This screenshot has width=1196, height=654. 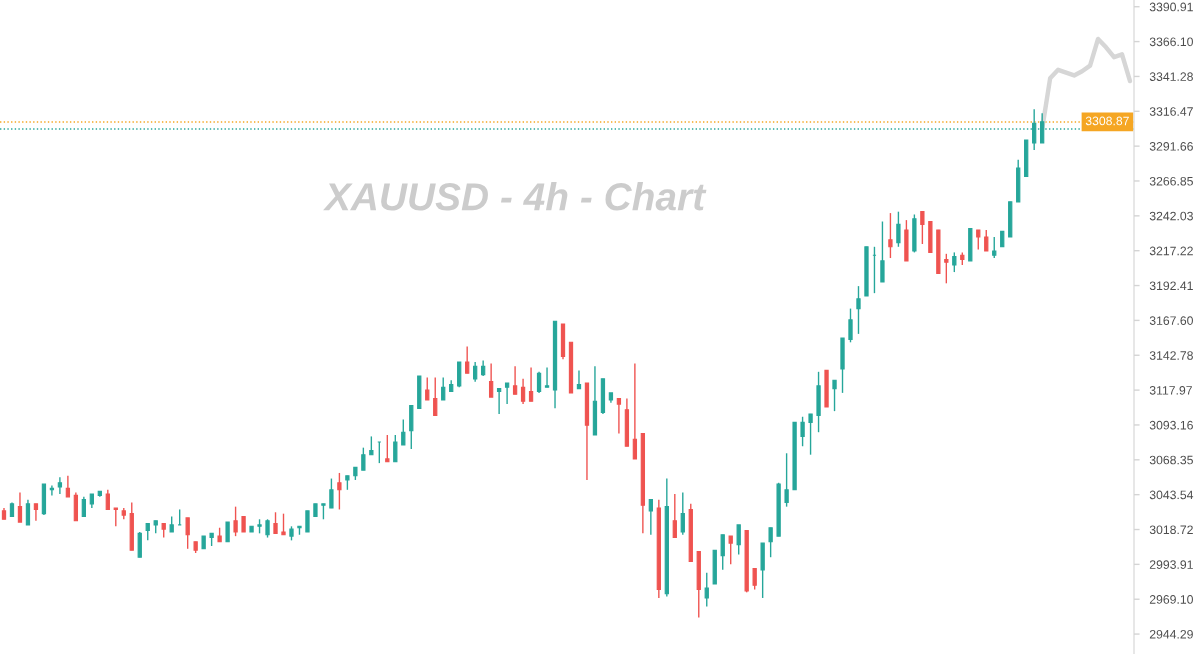 What do you see at coordinates (1170, 390) in the screenshot?
I see `y-tick-label: 3117.97` at bounding box center [1170, 390].